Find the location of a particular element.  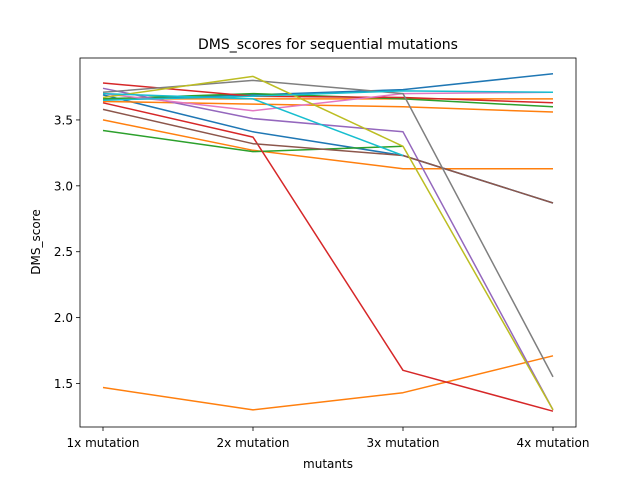

x-tick-label: 3x mutation is located at coordinates (403, 443).